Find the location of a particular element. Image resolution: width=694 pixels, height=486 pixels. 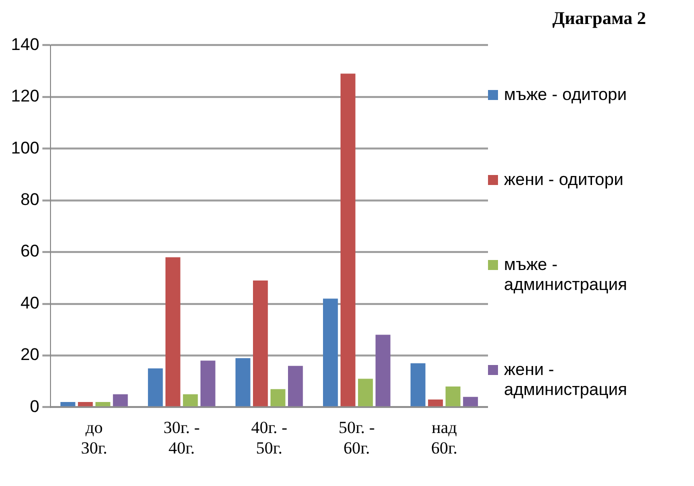

y-tick-label: 0 is located at coordinates (35, 406).